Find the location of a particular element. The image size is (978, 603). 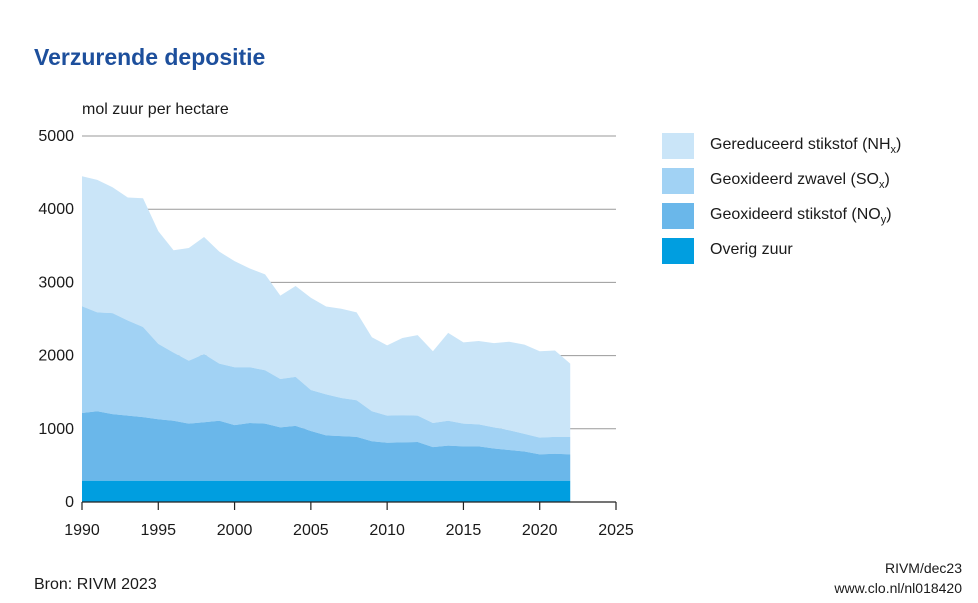

y-tick-label-1000: 1000 is located at coordinates (56, 429).